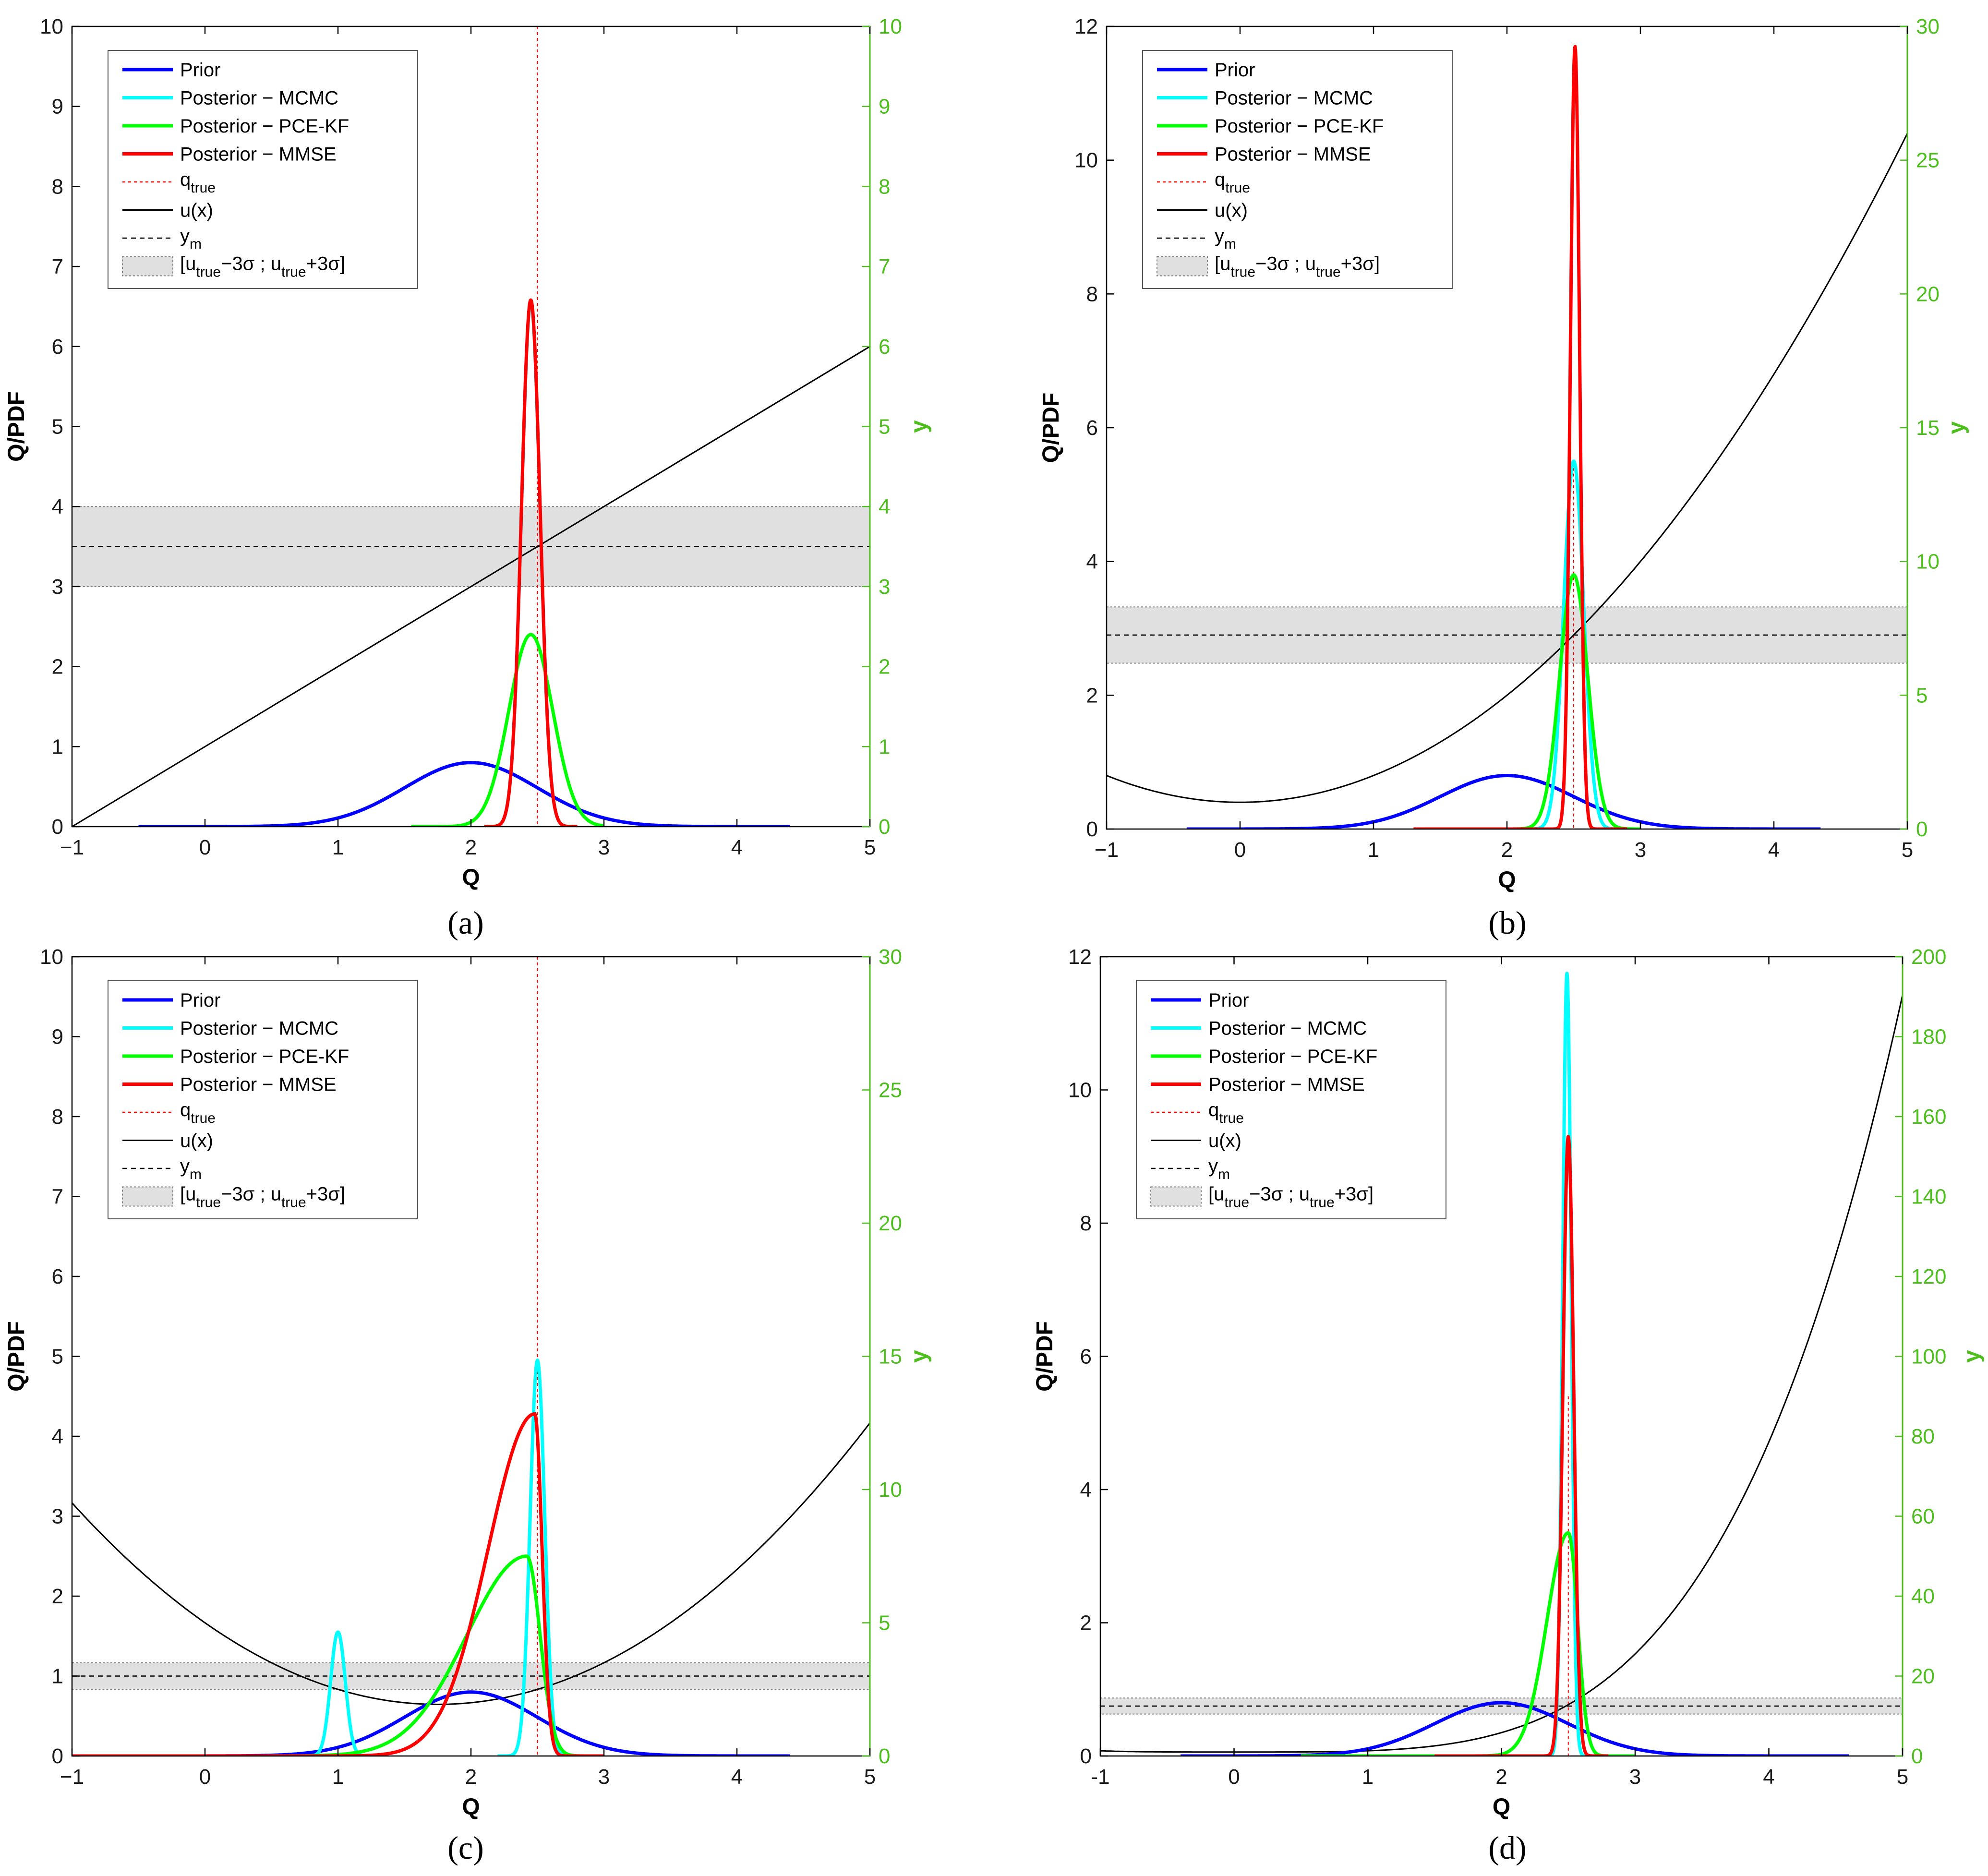 The height and width of the screenshot is (1876, 1988). I want to click on y-left-tick-label: 1, so click(57, 1677).